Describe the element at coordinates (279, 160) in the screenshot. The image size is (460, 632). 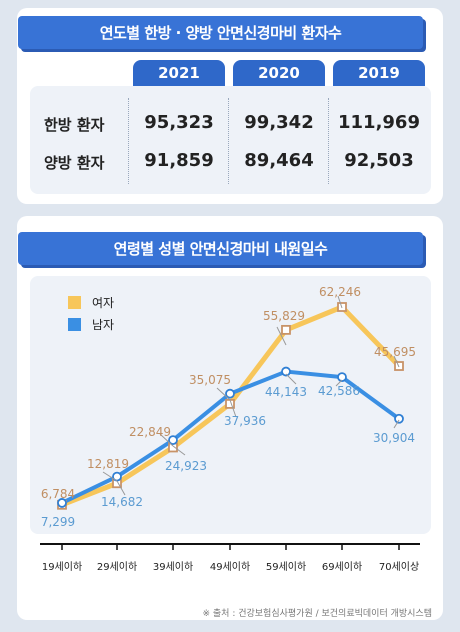
I see `value-wm-2020: 89,464` at that location.